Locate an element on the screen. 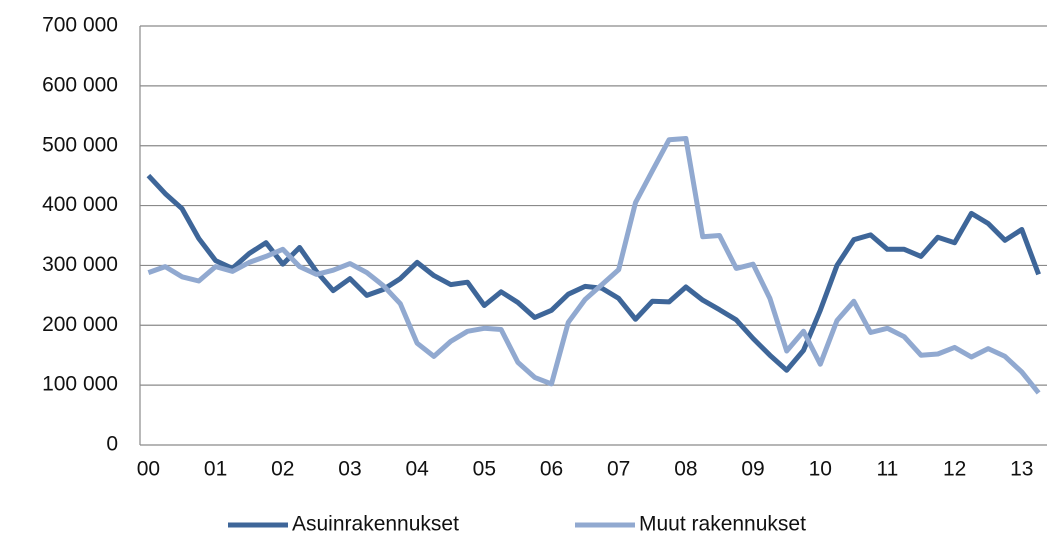 The height and width of the screenshot is (539, 1047). x-tick-label: 00 is located at coordinates (148, 469).